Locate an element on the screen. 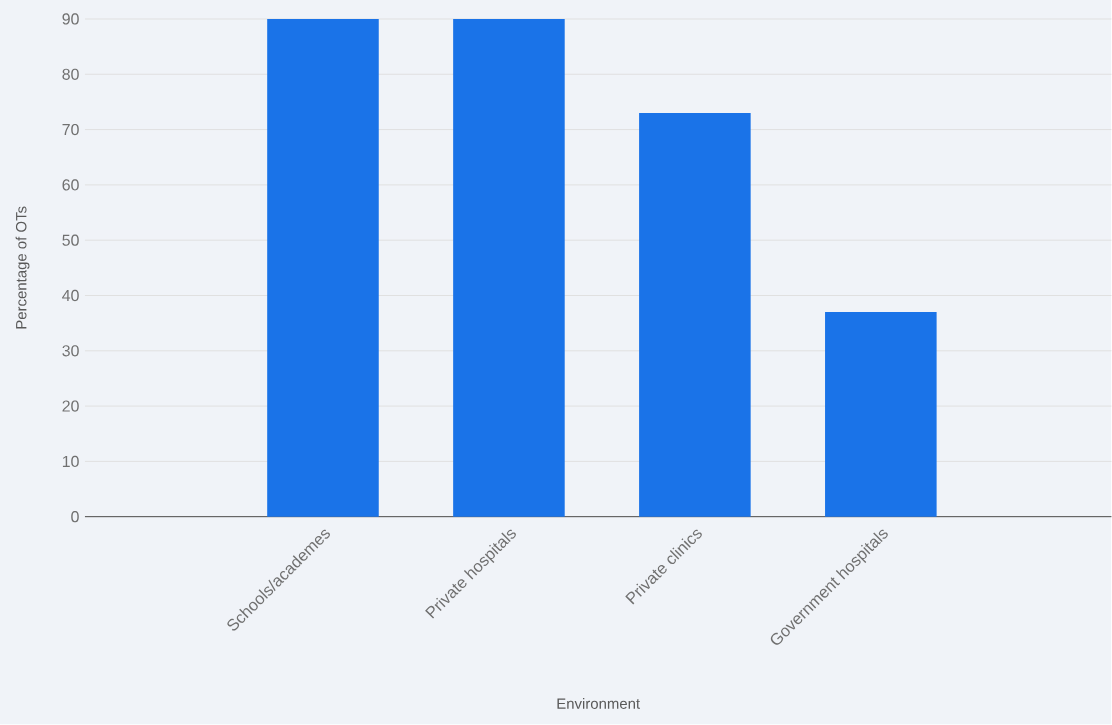 The width and height of the screenshot is (1112, 725). y-tick-label: 30 is located at coordinates (70, 351).